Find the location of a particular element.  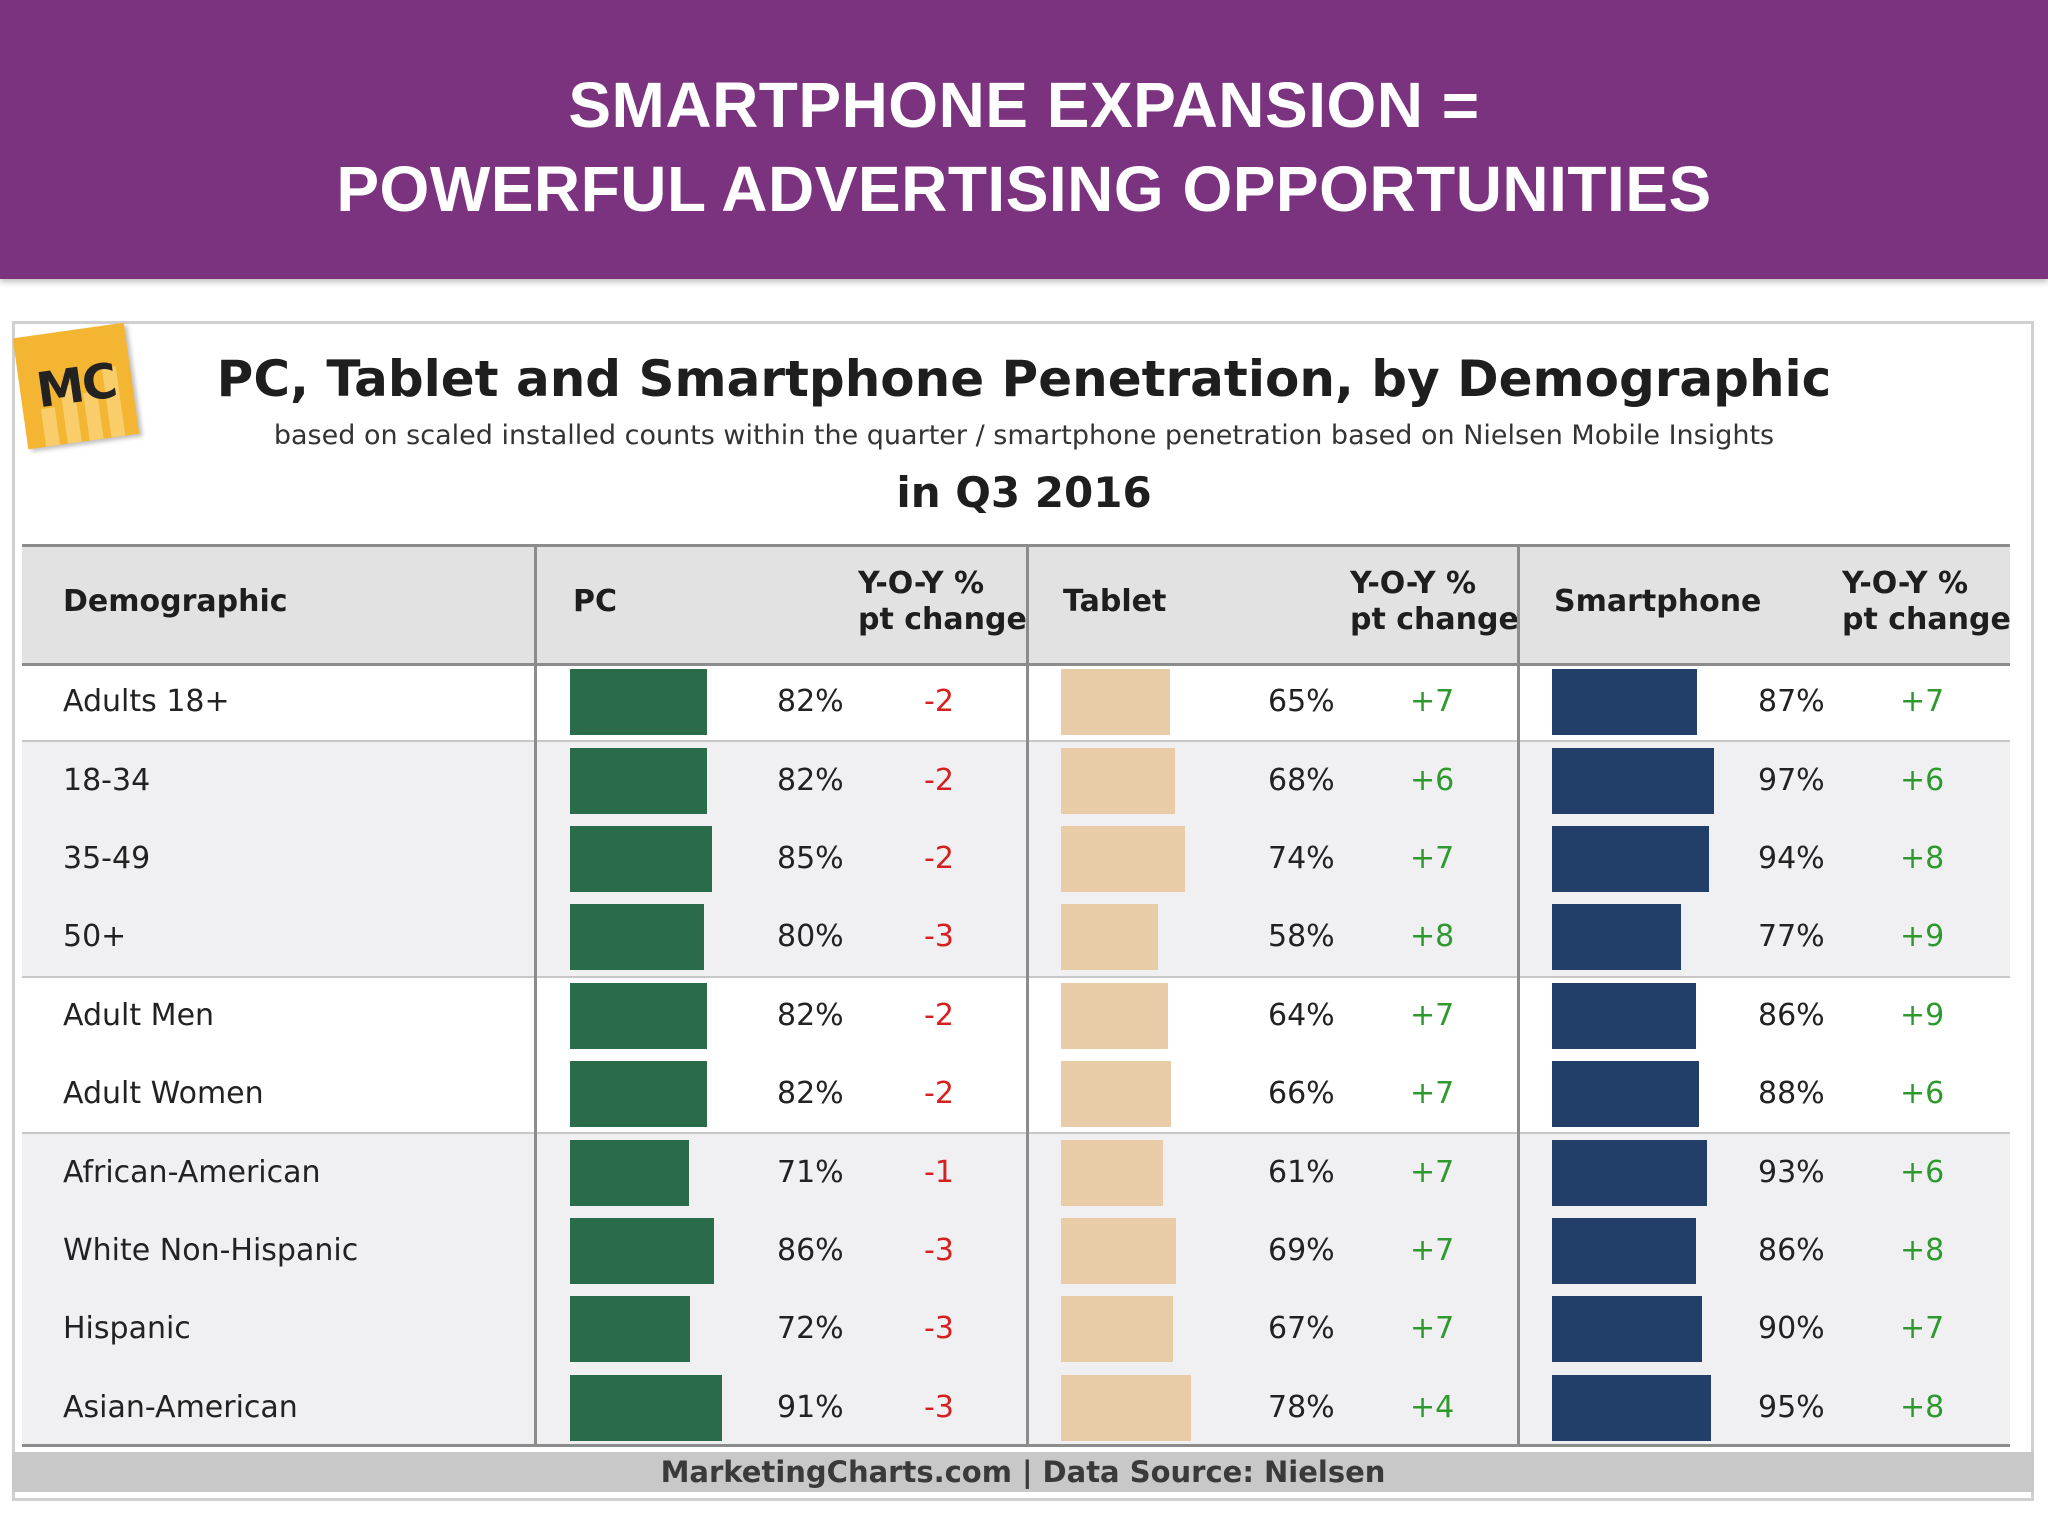

pc-value: 80% is located at coordinates (810, 937).